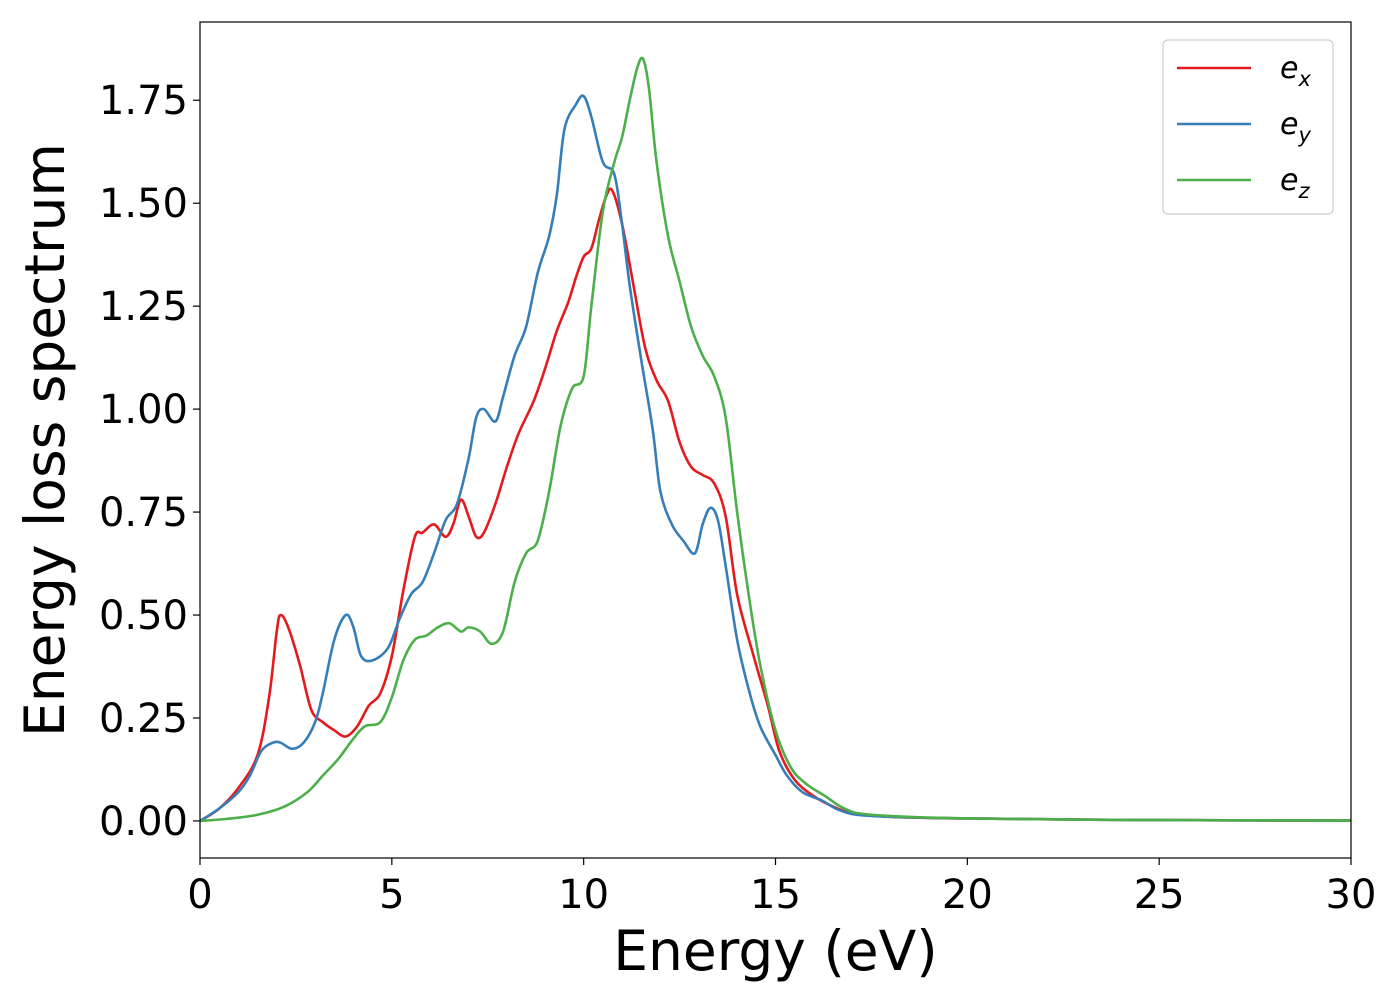 The image size is (1400, 1000). I want to click on x-tick-label: 5, so click(391, 895).